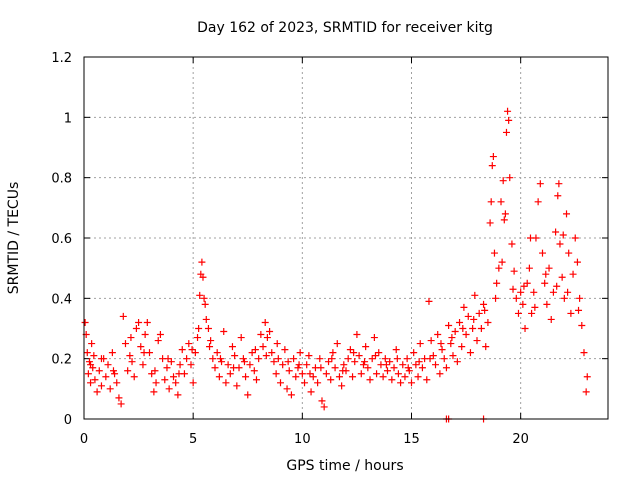  Describe the element at coordinates (520, 439) in the screenshot. I see `x-tick-label: 20` at that location.